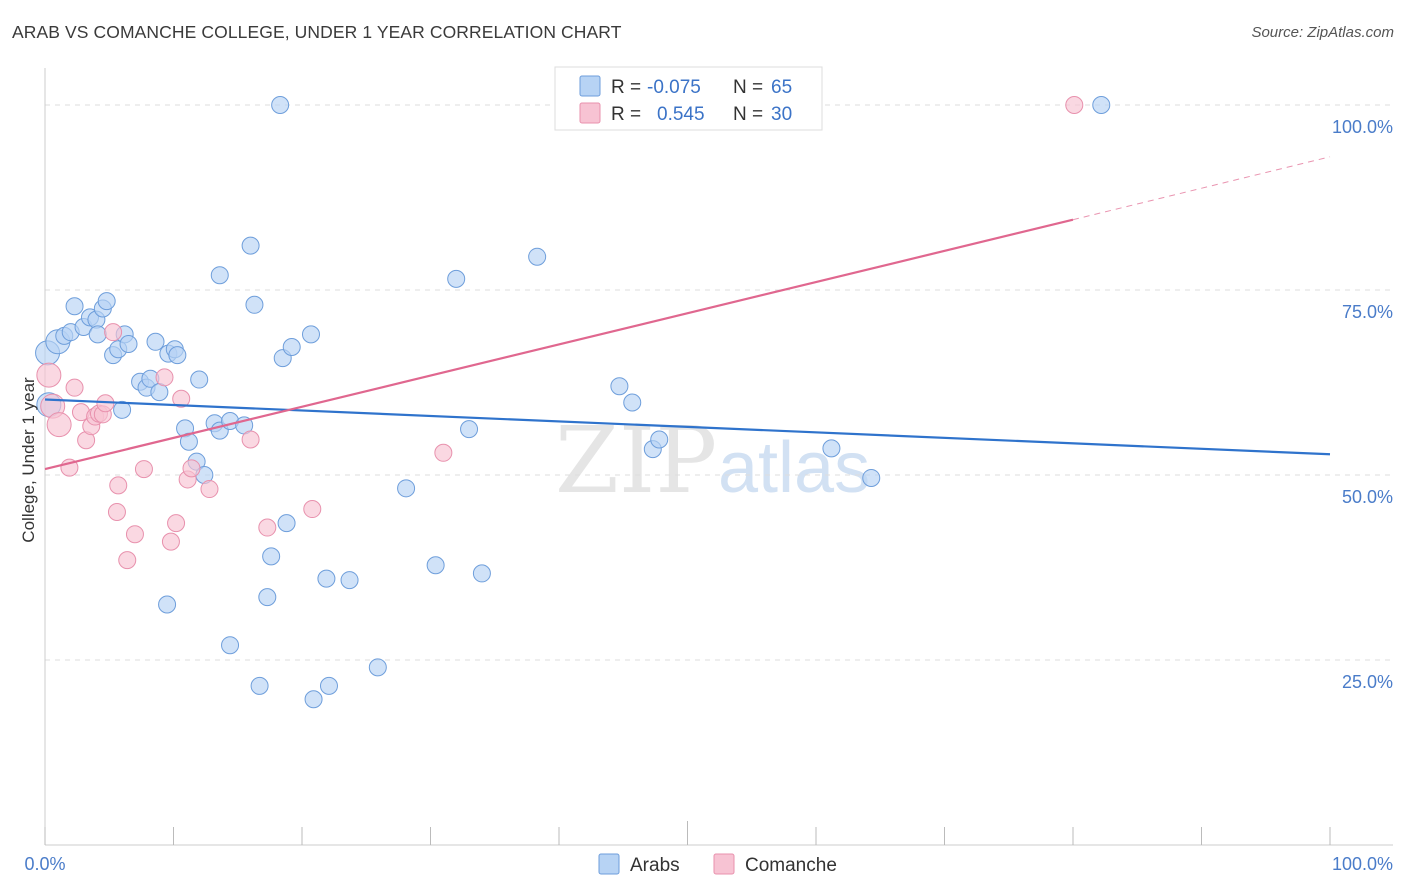  What do you see at coordinates (590, 113) in the screenshot?
I see `legend-swatch-comanche` at bounding box center [590, 113].